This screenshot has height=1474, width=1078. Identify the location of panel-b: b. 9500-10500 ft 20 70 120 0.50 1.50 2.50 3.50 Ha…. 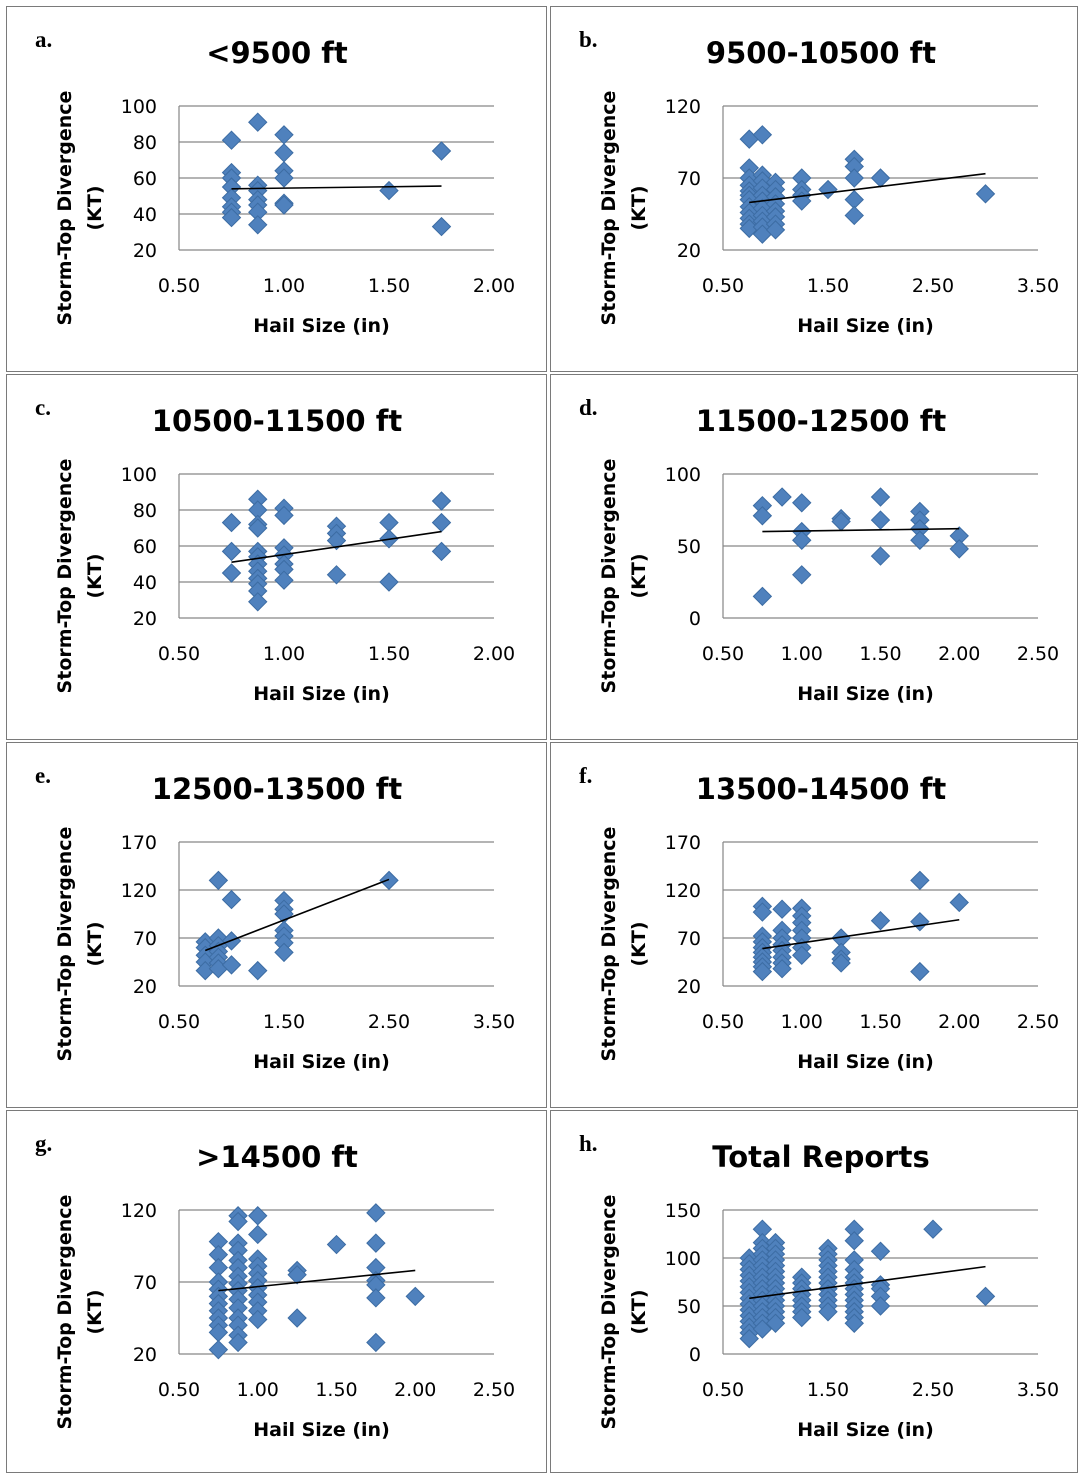
(814, 189).